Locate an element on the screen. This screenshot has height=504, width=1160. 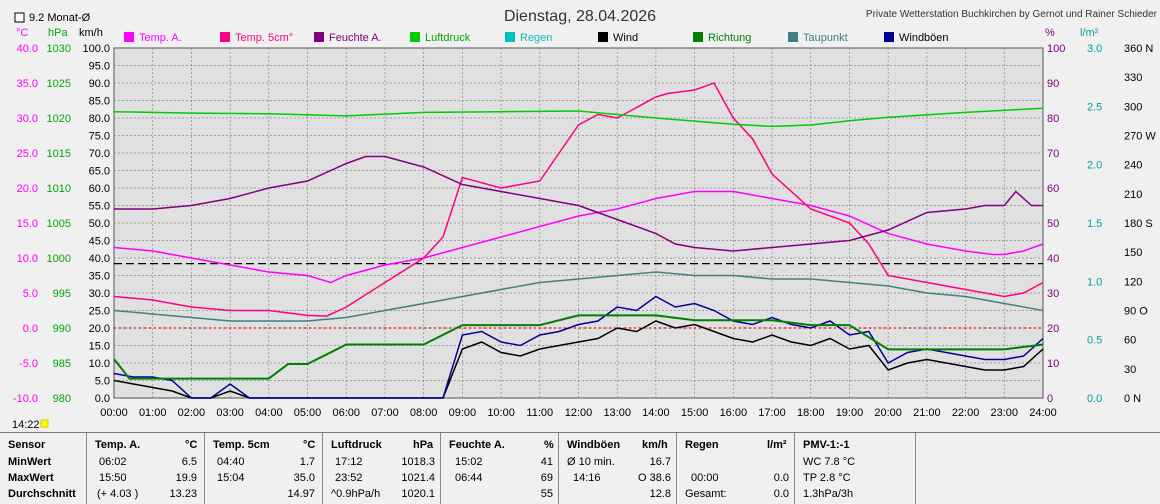
tick-label-temp: 30.0 is located at coordinates (27, 119).